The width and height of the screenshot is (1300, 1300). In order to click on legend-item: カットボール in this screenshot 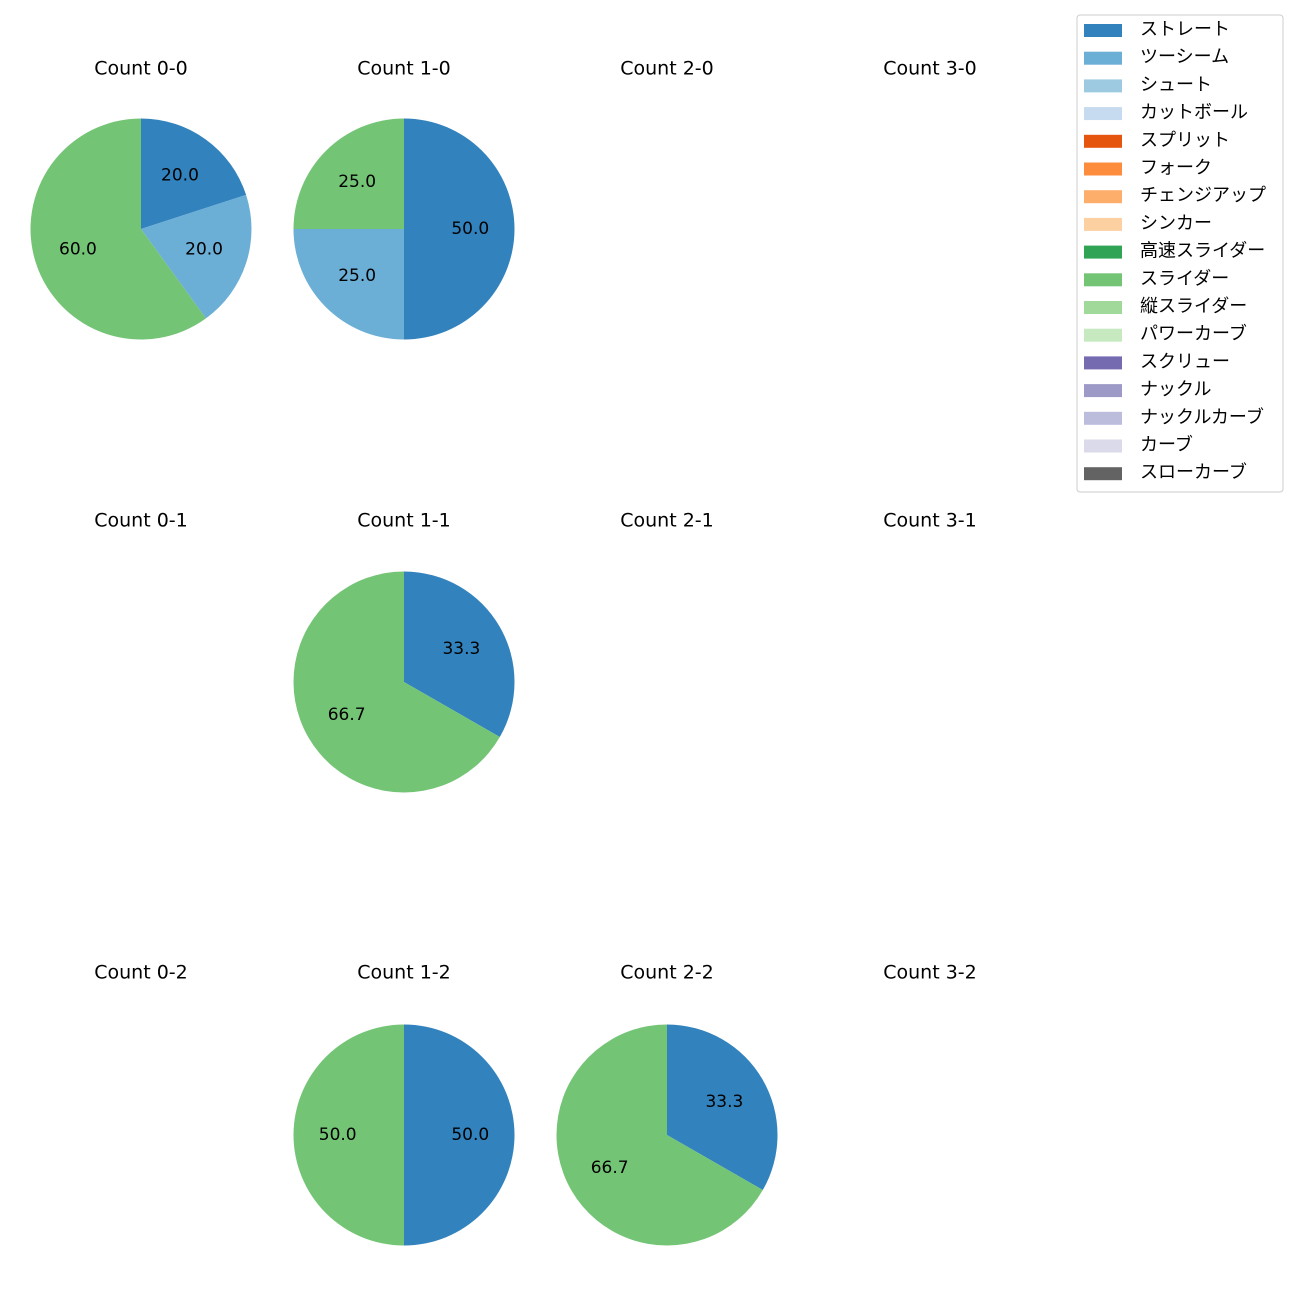, I will do `click(1166, 112)`.